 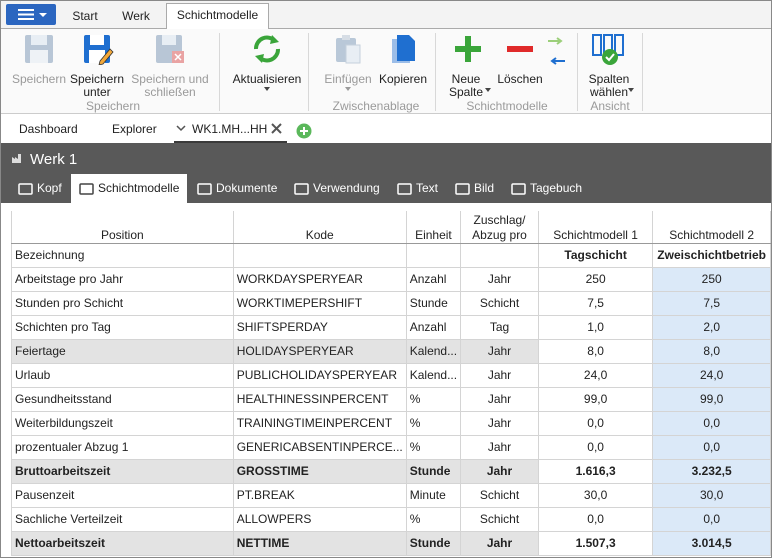 I want to click on doc-tab-active: WK1.MH...HH, so click(x=230, y=130).